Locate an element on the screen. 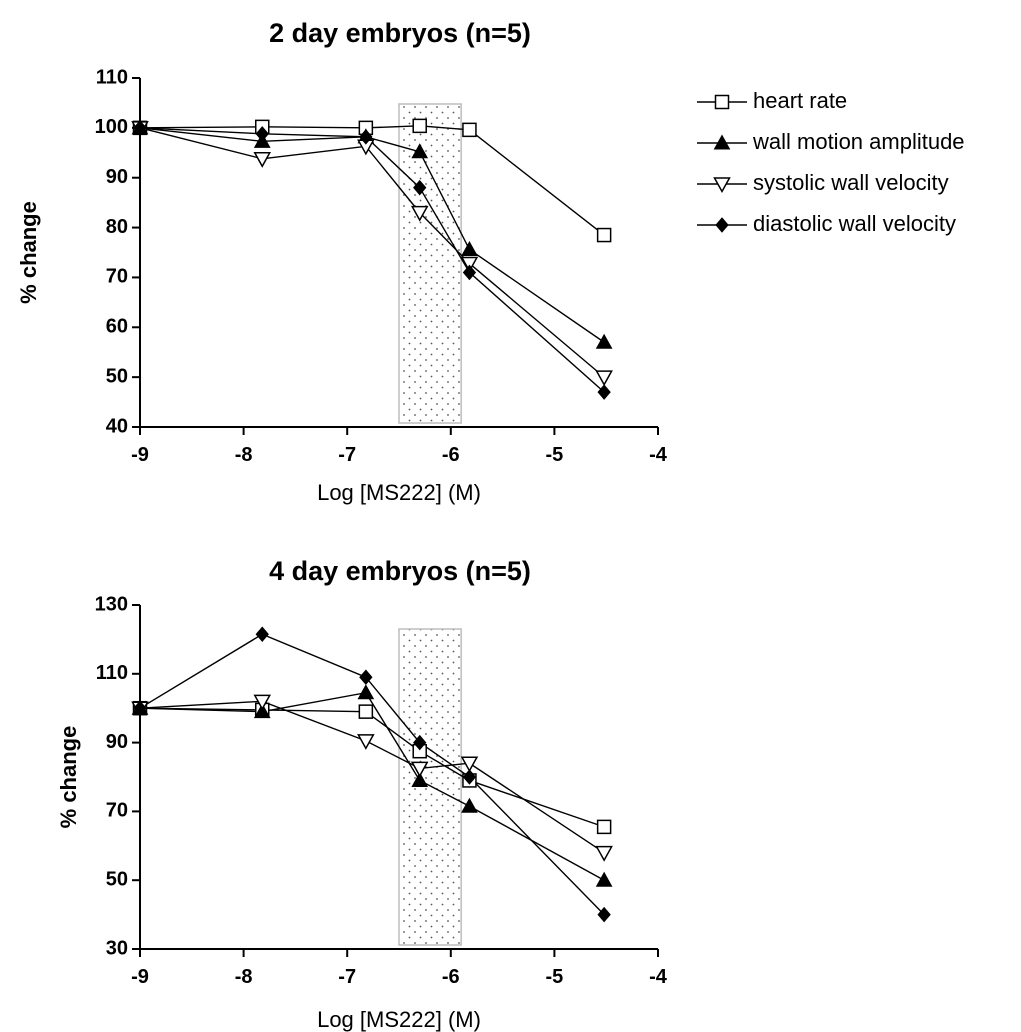  y-tick-label: 30 is located at coordinates (117, 948).